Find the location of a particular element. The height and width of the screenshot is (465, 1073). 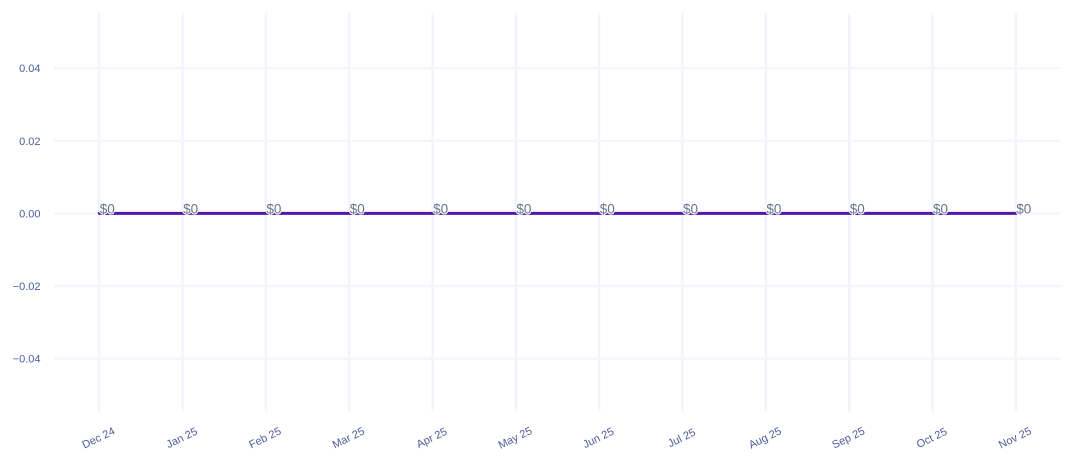

svg-text: −0.04 is located at coordinates (27, 360).